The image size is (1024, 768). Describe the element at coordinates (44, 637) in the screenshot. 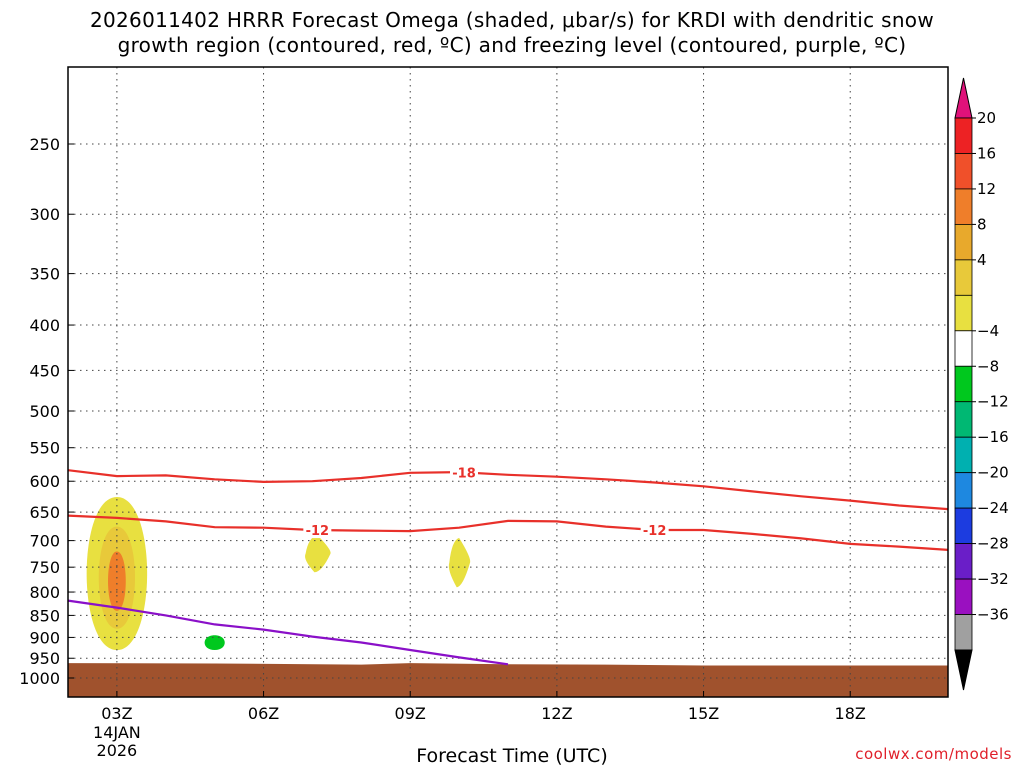

I see `ytick-label-900: 900` at that location.